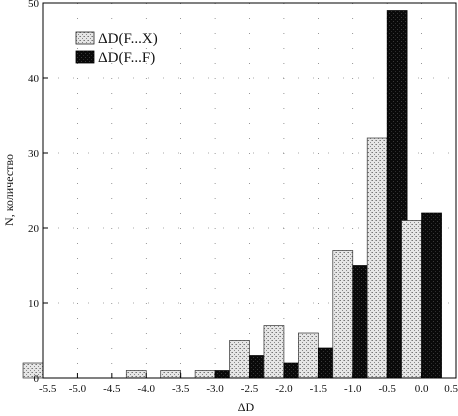 The width and height of the screenshot is (458, 416). What do you see at coordinates (239, 359) in the screenshot?
I see `bar-fx--2_5` at bounding box center [239, 359].